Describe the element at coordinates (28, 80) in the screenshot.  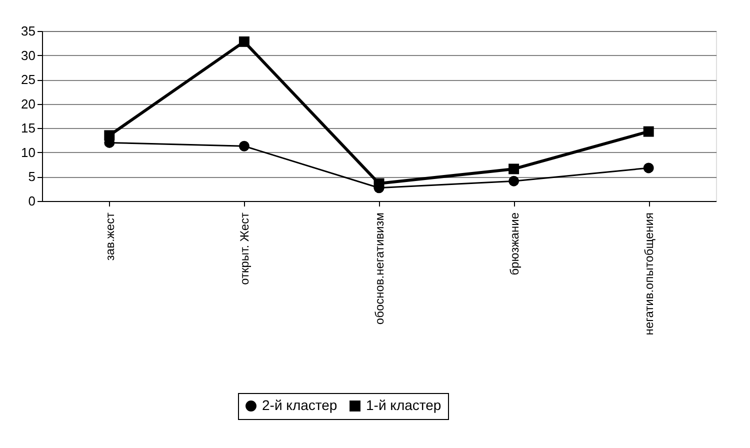
I see `y-tick-label: 25` at that location.